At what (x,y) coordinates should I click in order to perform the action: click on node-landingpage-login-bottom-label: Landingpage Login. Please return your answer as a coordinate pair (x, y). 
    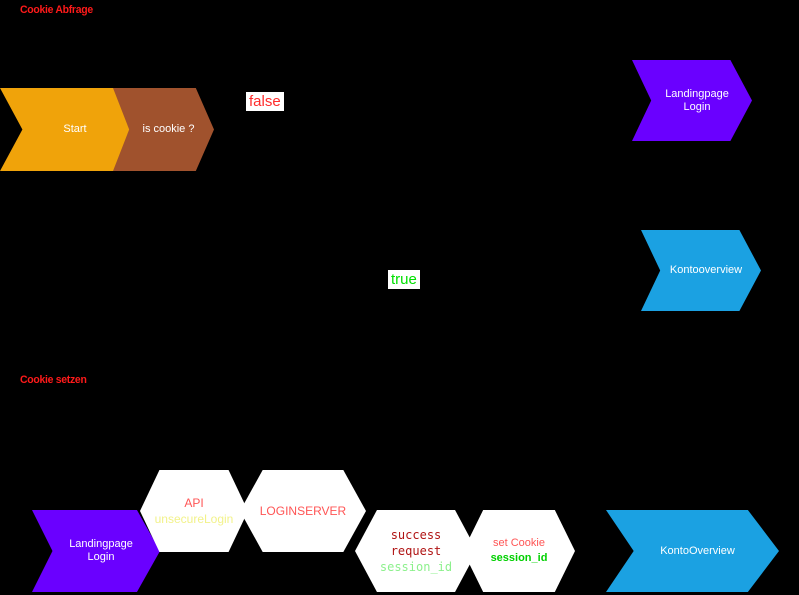
    Looking at the image, I should click on (96, 551).